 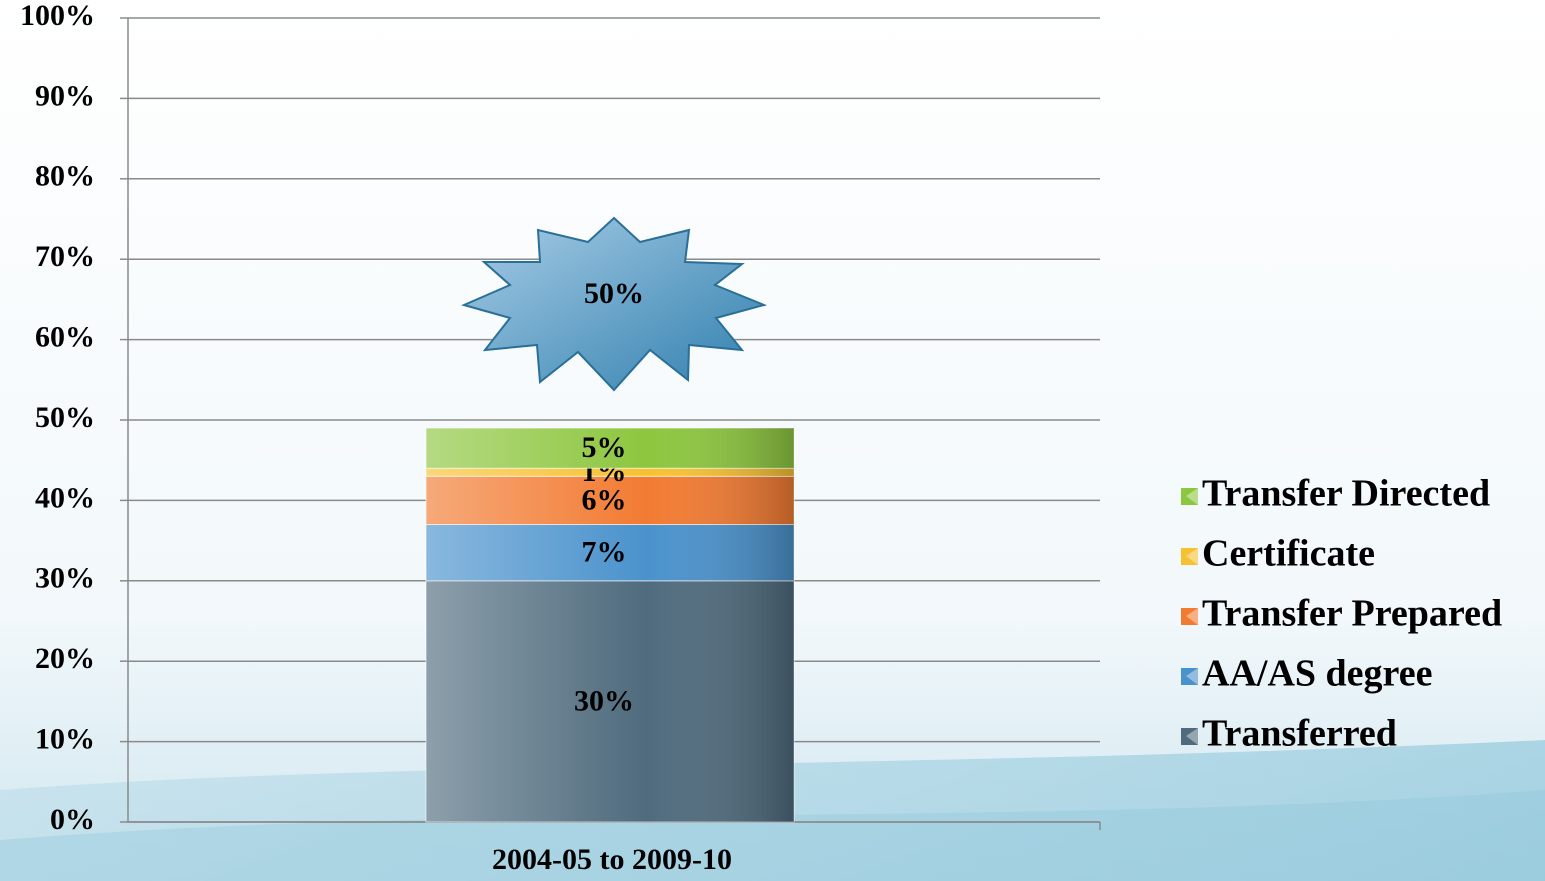 What do you see at coordinates (65, 417) in the screenshot?
I see `y-tick-label: 50%` at bounding box center [65, 417].